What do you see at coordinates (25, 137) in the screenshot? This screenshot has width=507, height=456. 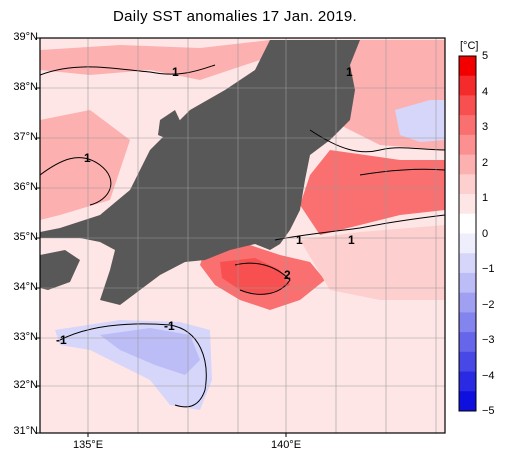 I see `lat-label: 37°N` at bounding box center [25, 137].